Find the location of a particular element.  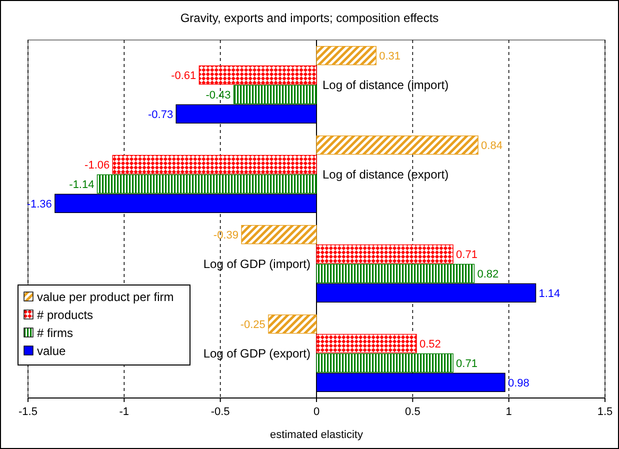

data-label: 0.82 is located at coordinates (488, 274).